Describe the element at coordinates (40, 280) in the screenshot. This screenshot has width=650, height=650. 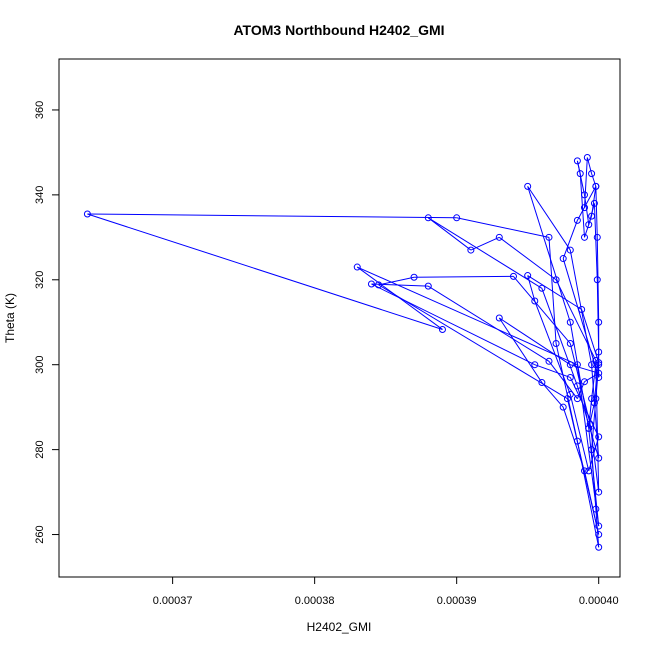
I see `y-tick-label: 320` at that location.